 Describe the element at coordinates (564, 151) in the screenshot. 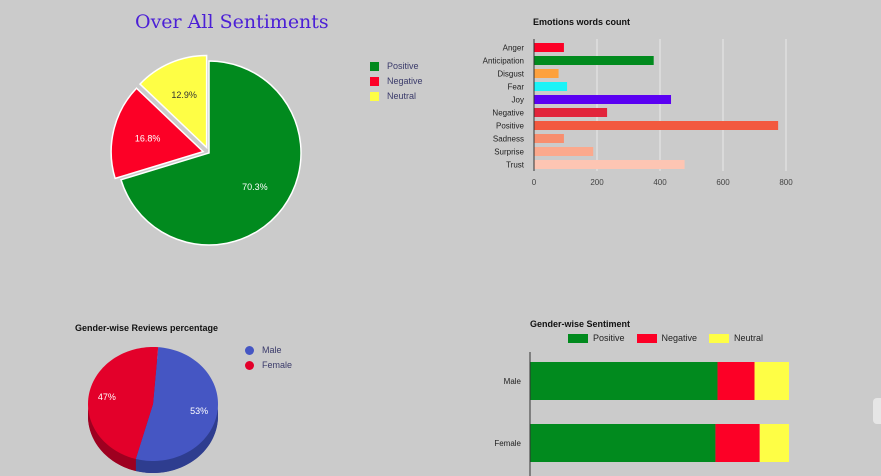

I see `bar-surprise` at that location.